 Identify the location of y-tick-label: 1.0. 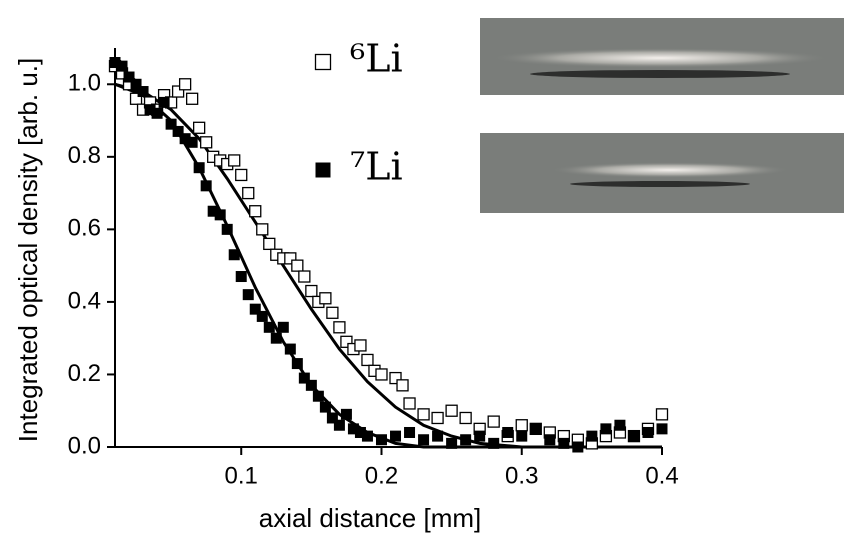
(84, 83).